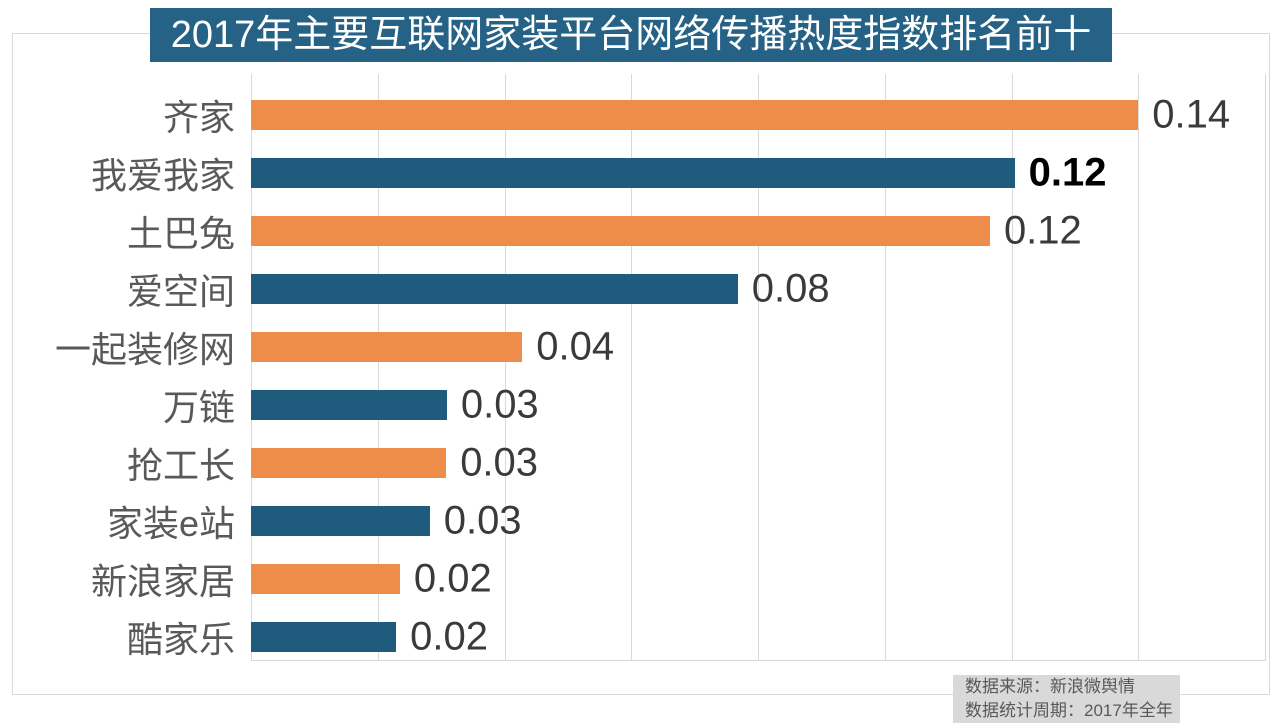  I want to click on value-label: 0.14, so click(1191, 114).